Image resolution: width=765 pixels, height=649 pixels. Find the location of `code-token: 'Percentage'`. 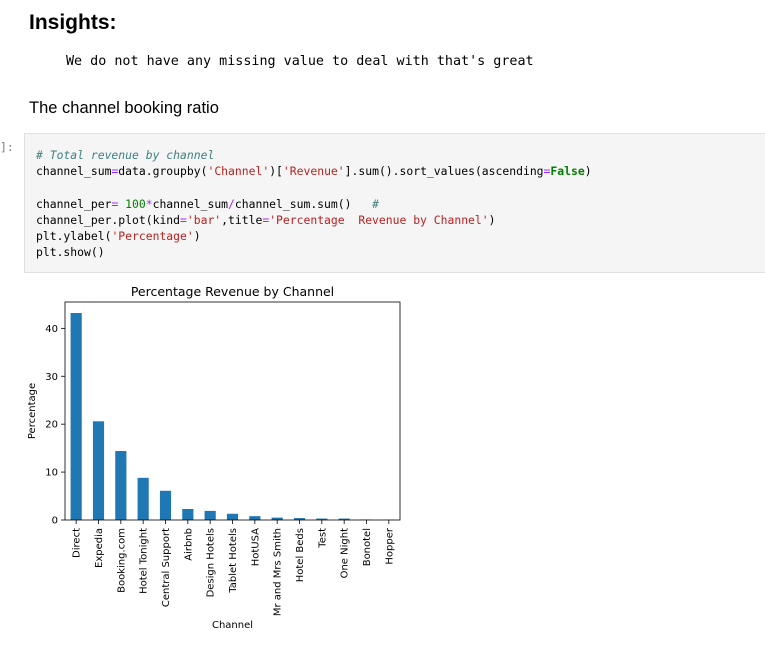

code-token: 'Percentage' is located at coordinates (152, 236).